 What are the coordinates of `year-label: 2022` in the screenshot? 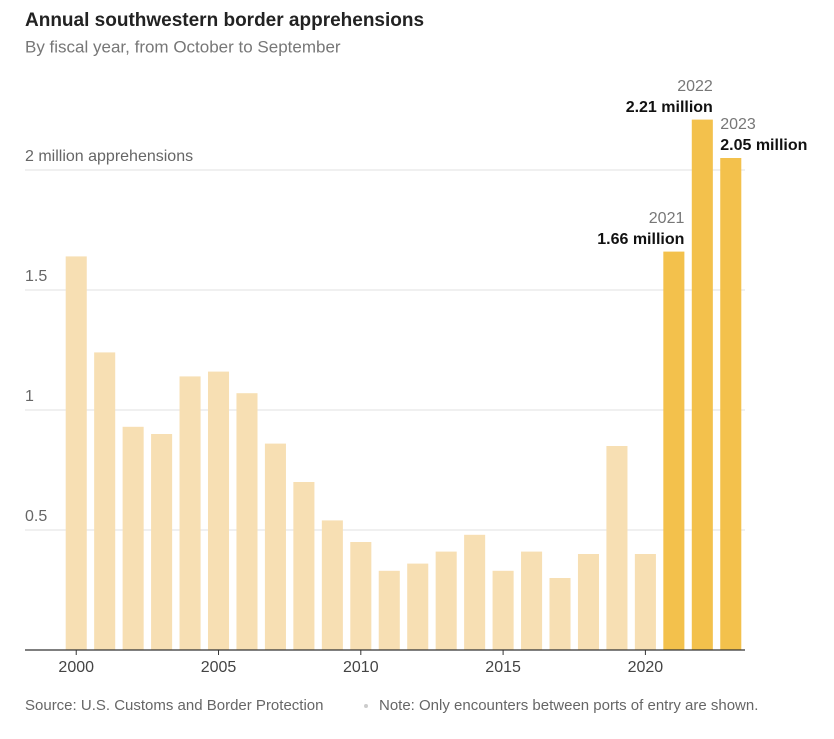 It's located at (695, 86).